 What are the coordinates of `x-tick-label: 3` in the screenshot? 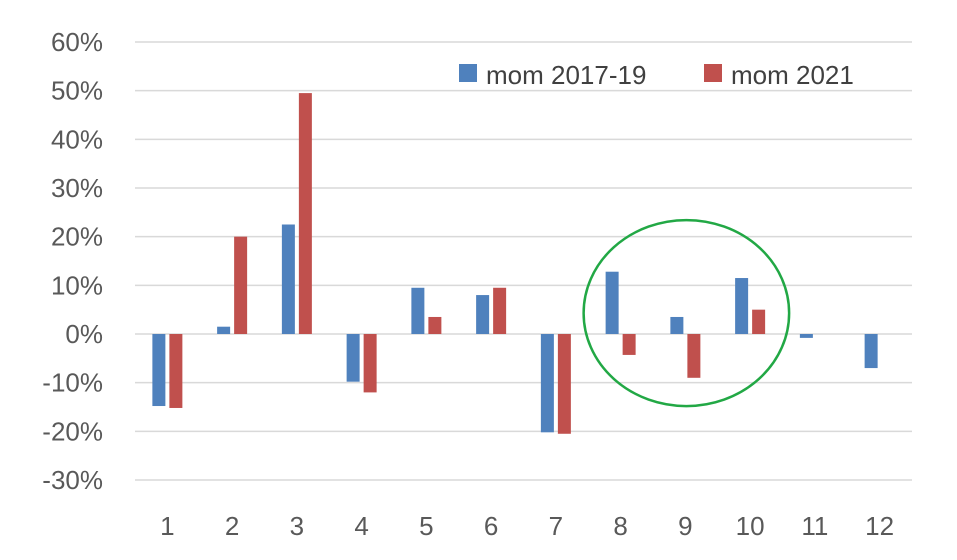 It's located at (297, 526).